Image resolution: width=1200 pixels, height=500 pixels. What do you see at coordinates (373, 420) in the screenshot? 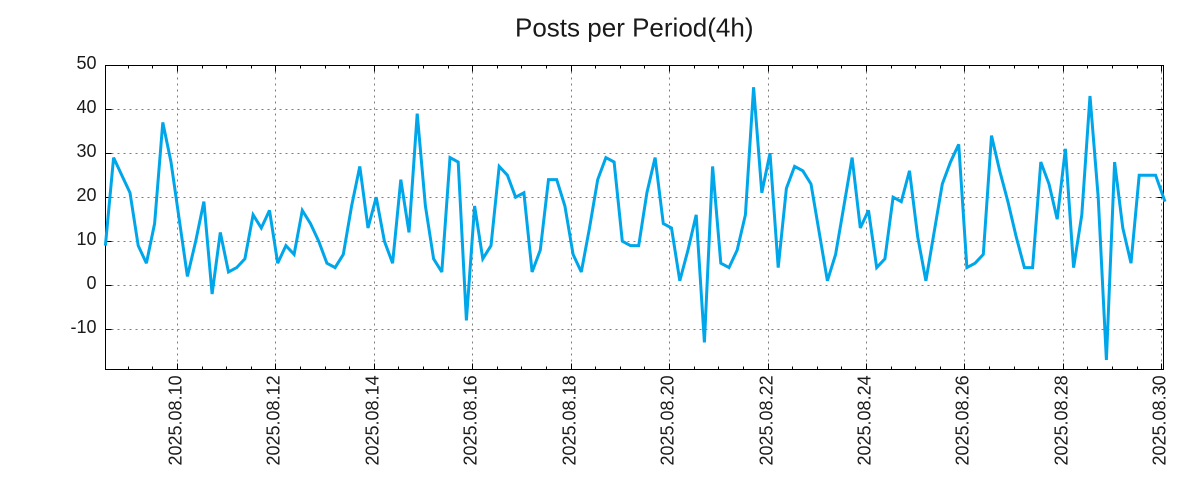
I see `svg-text: 2025.08.14` at bounding box center [373, 420].